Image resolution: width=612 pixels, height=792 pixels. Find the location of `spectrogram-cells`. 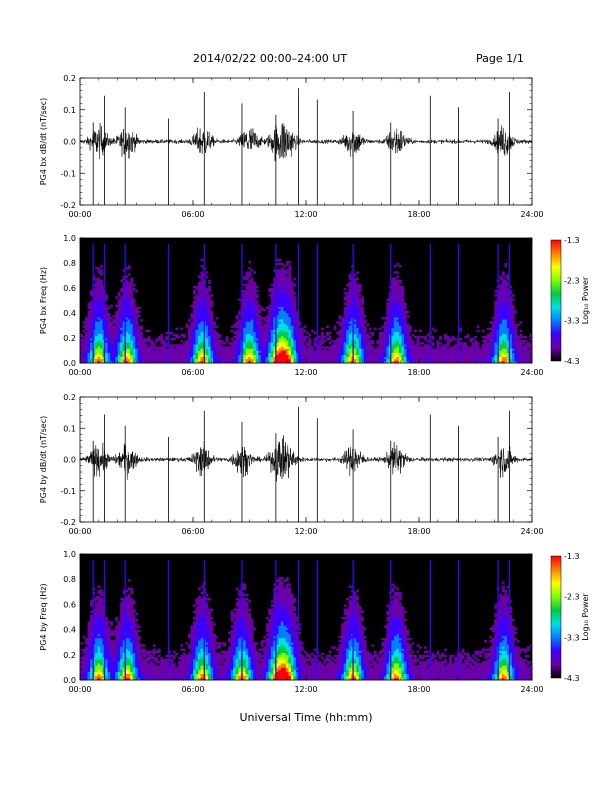

spectrogram-cells is located at coordinates (306, 311).